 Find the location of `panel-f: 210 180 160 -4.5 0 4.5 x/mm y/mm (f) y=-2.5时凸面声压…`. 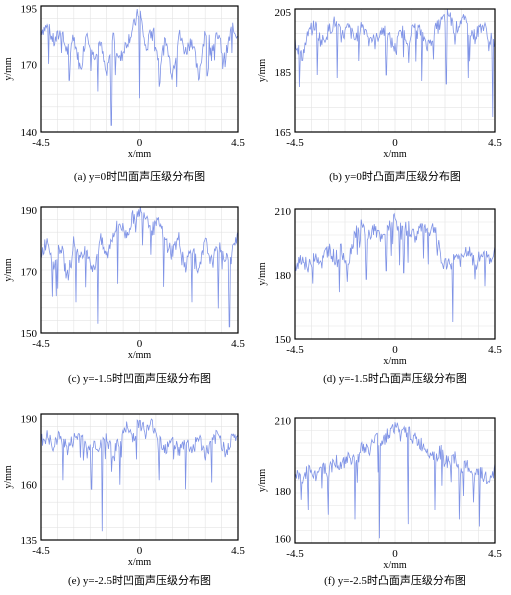

panel-f: 210 180 160 -4.5 0 4.5 x/mm y/mm (f) y=-2.5时凸面声压… is located at coordinates (379, 501).